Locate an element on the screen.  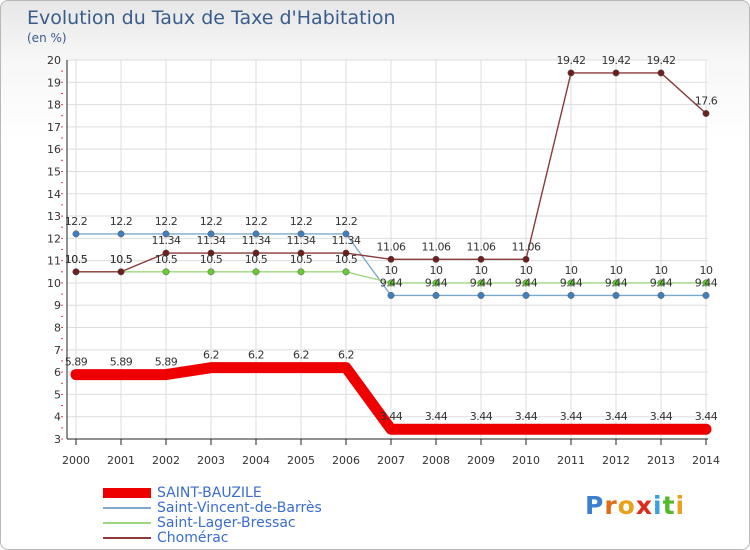
legend-label: Chomérac is located at coordinates (193, 537).